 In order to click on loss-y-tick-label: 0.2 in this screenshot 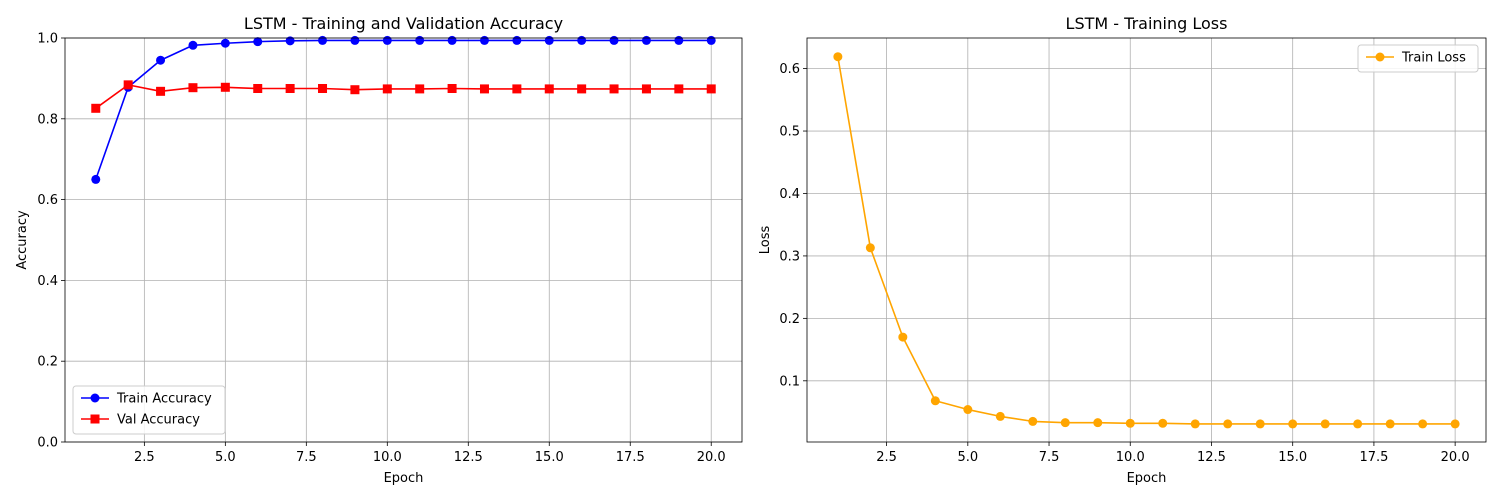, I will do `click(789, 319)`.